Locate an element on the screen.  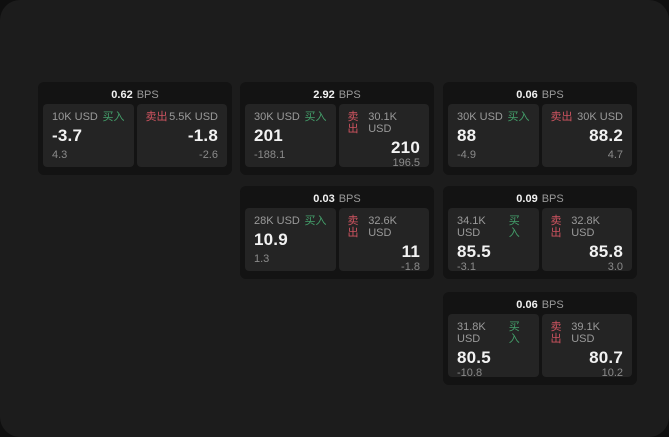
sell-quote-panel: 卖出 5.5K USD -1.8 -2.6 is located at coordinates (181, 135).